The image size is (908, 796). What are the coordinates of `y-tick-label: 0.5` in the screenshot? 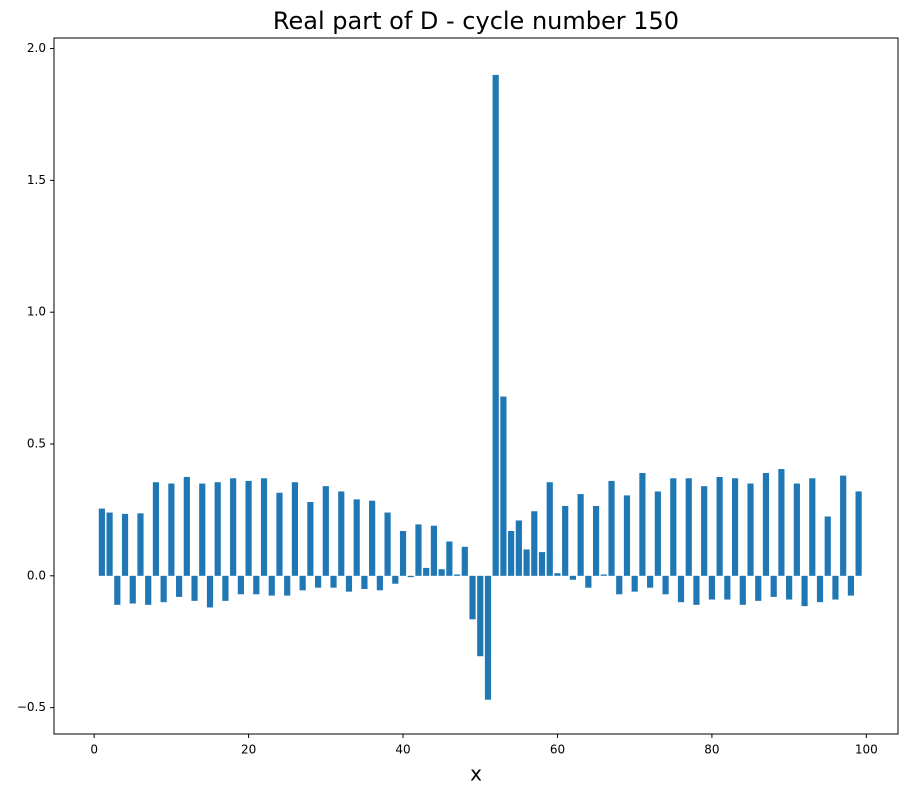 It's located at (36, 444).